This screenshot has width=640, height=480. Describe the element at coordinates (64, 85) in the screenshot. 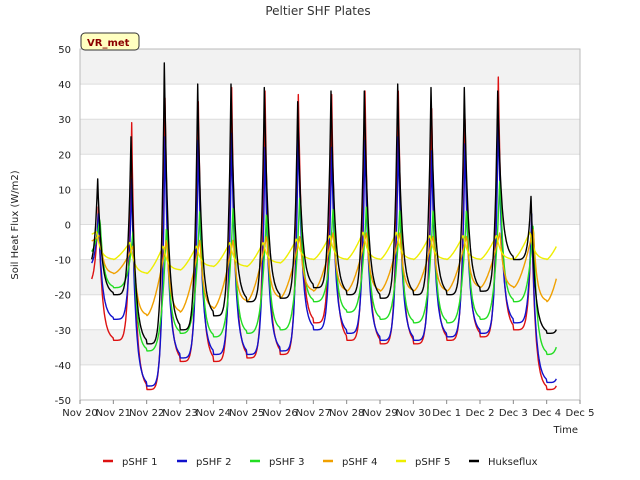

I see `y-tick-label: 40` at that location.